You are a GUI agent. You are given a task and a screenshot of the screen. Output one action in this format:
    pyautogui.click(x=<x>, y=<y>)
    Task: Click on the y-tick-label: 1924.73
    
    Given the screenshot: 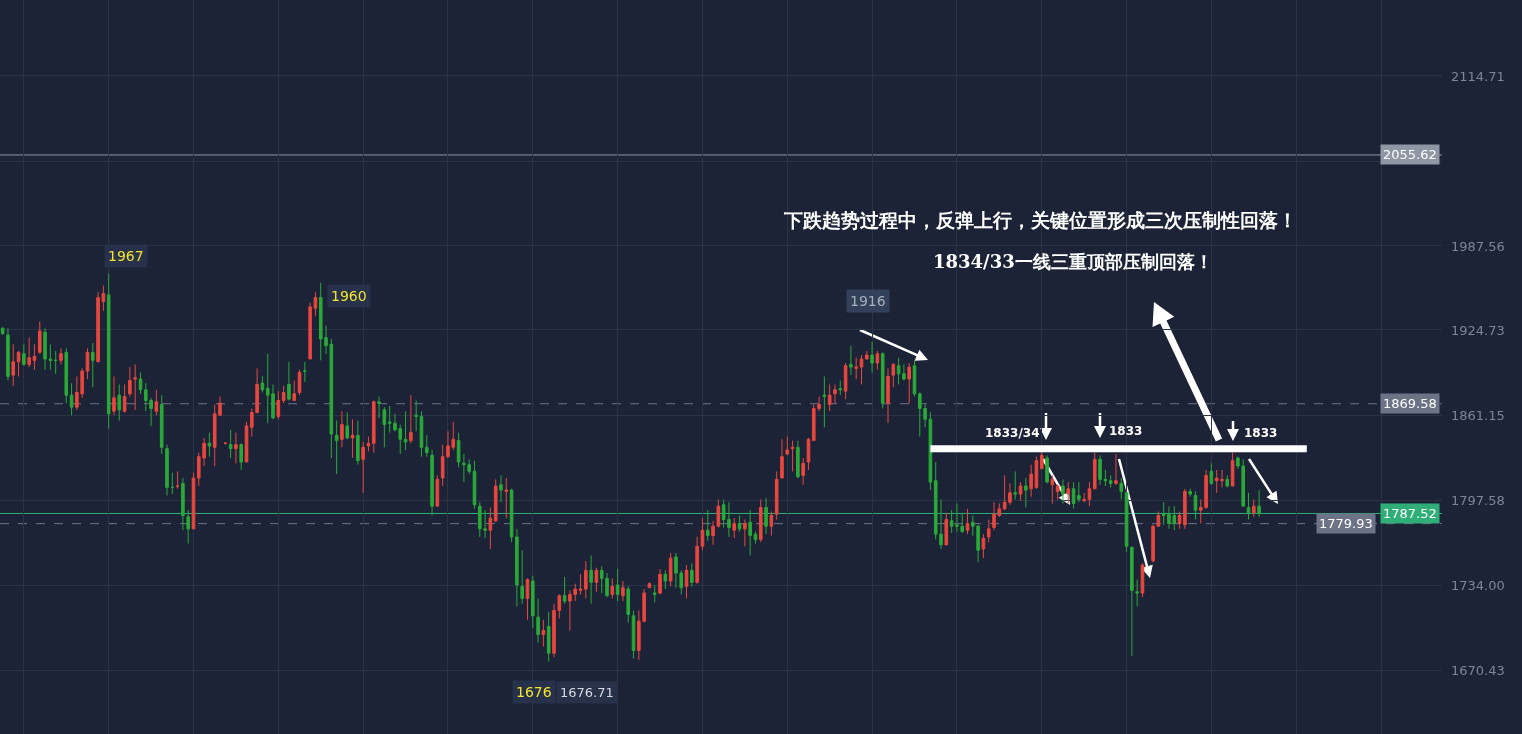 What is the action you would take?
    pyautogui.click(x=1478, y=330)
    